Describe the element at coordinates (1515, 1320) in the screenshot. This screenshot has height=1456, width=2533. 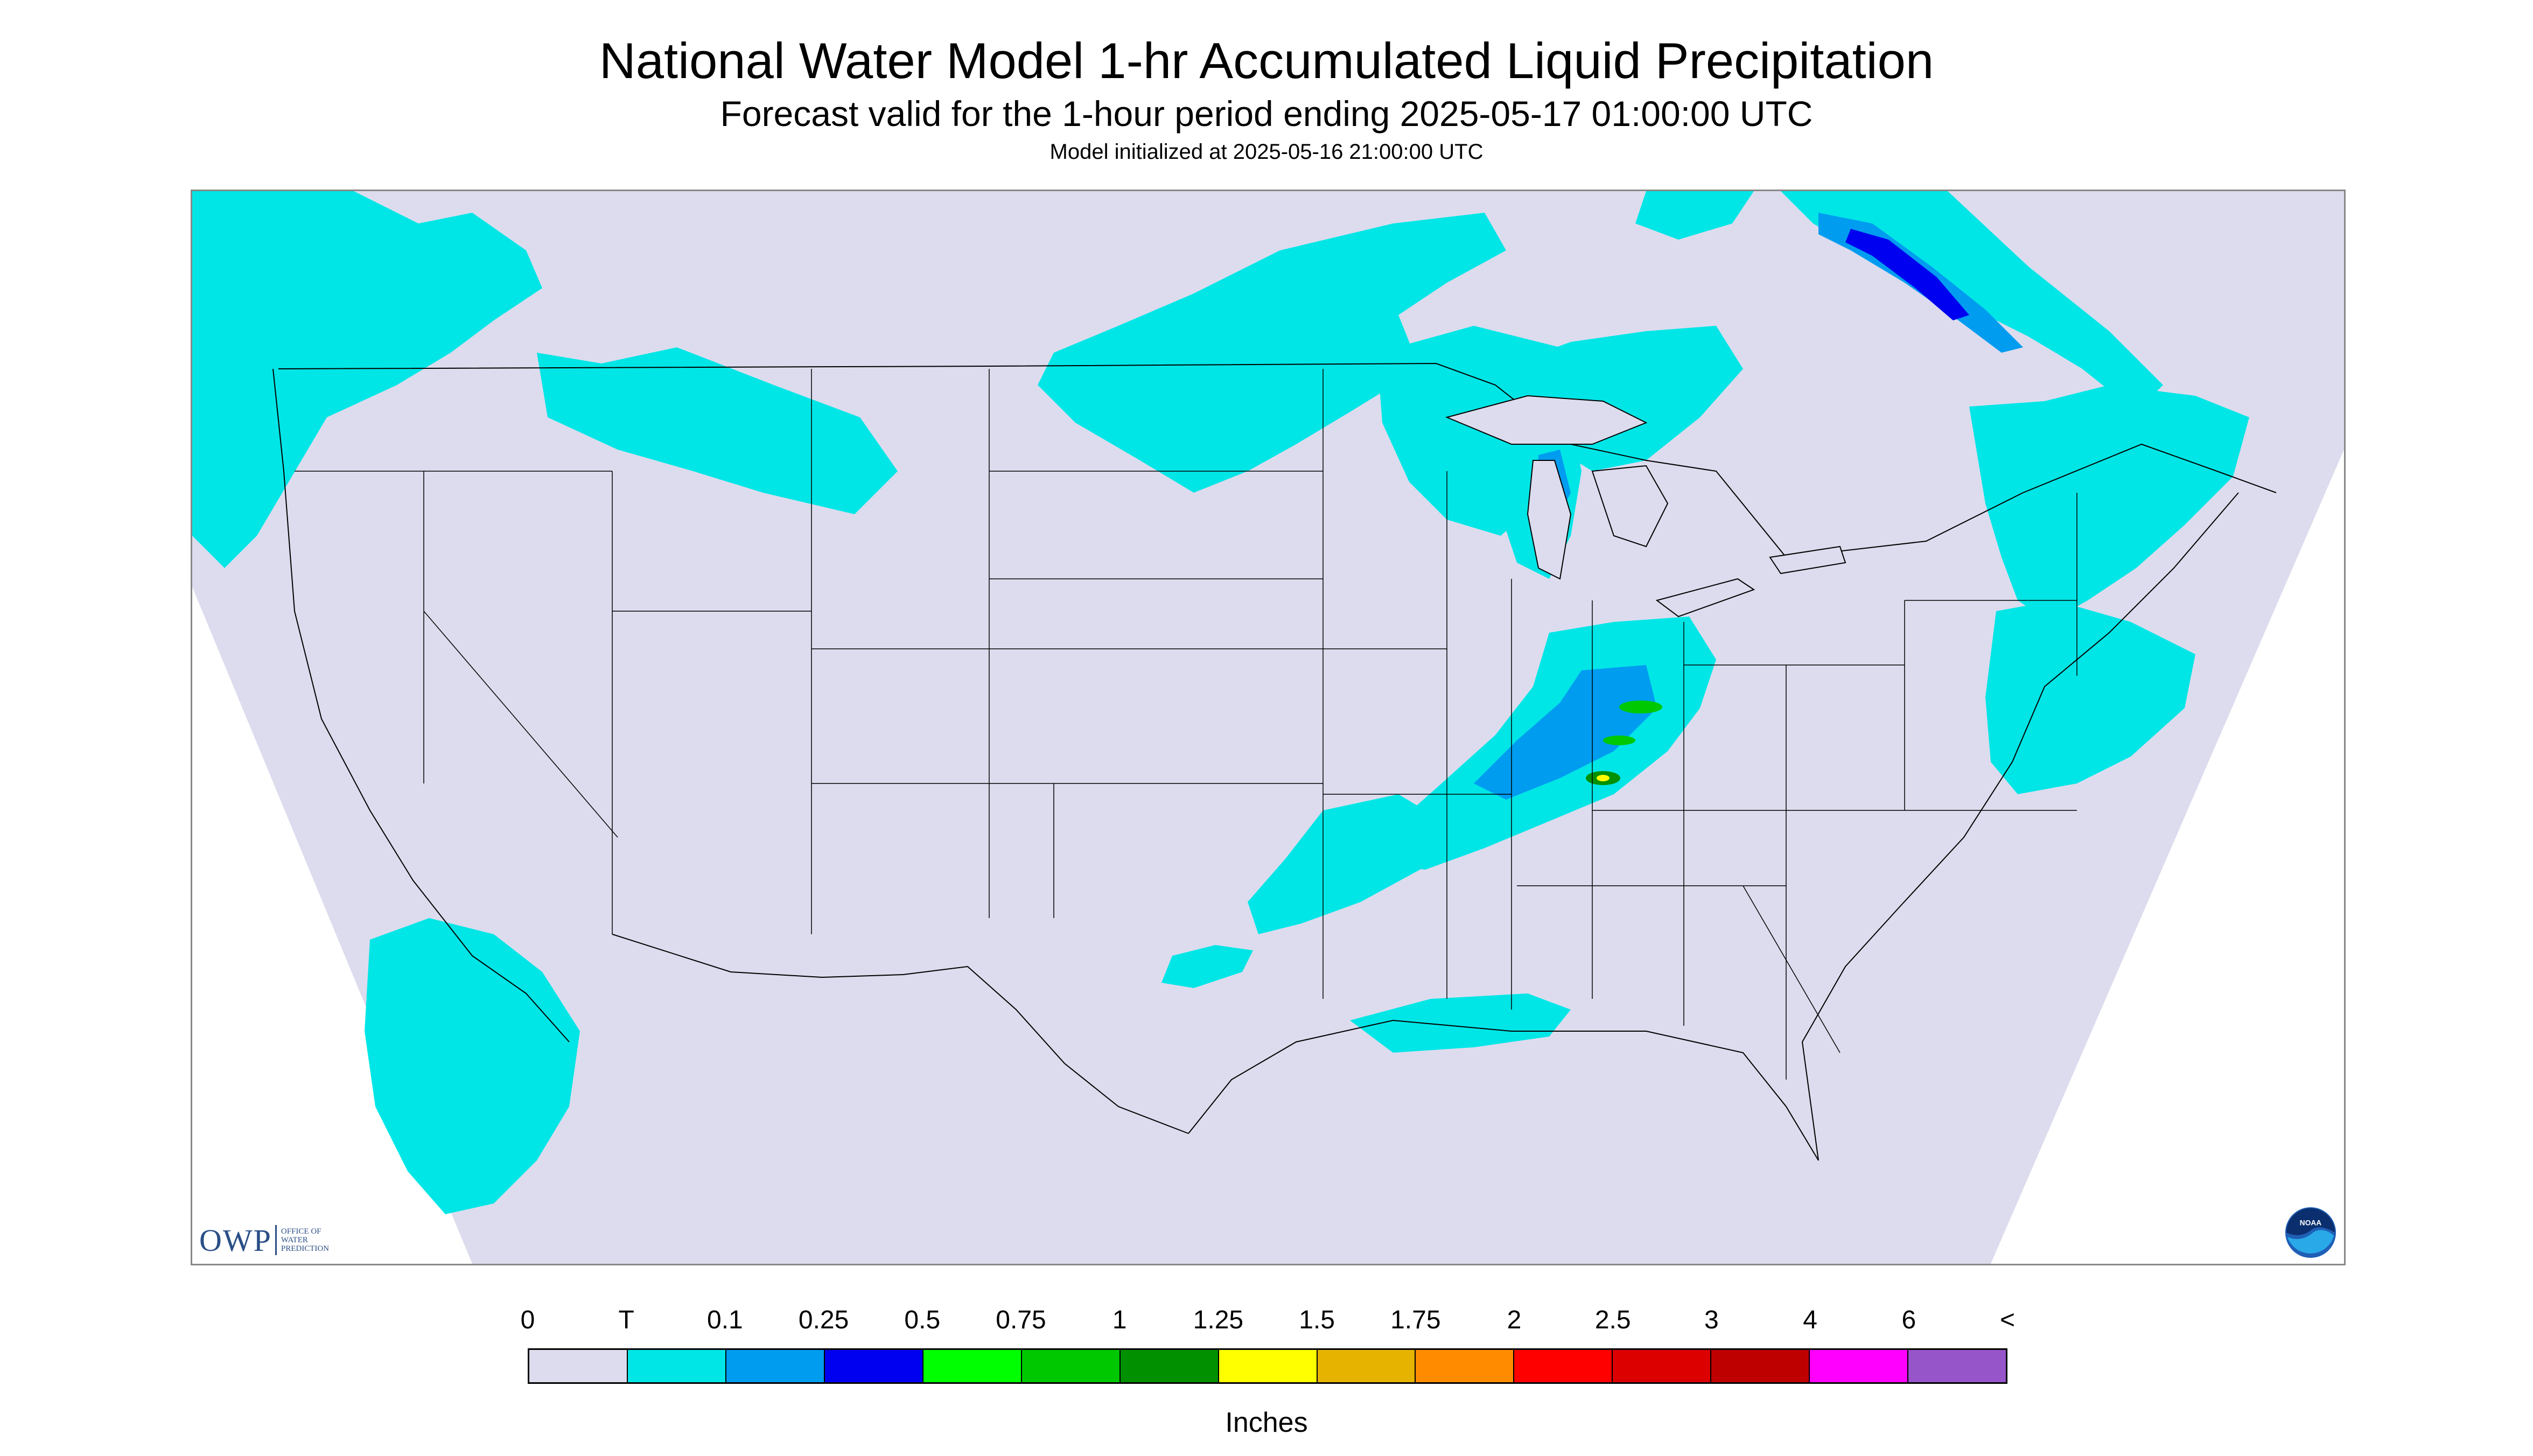
I see `legend-label: 2` at that location.